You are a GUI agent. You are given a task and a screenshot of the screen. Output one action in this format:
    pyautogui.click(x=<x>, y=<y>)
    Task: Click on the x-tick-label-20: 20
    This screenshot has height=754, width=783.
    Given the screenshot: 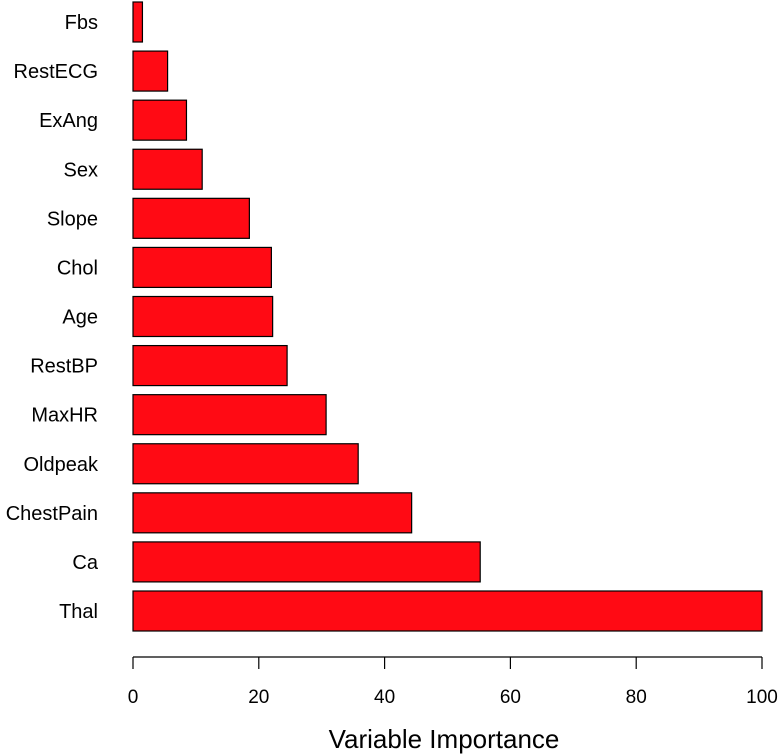 What is the action you would take?
    pyautogui.click(x=258, y=697)
    